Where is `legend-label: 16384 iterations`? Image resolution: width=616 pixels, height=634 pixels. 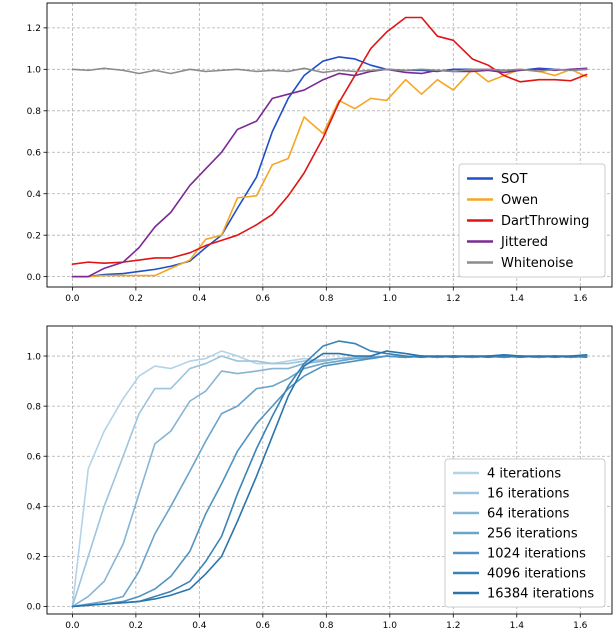 legend-label: 16384 iterations is located at coordinates (540, 594).